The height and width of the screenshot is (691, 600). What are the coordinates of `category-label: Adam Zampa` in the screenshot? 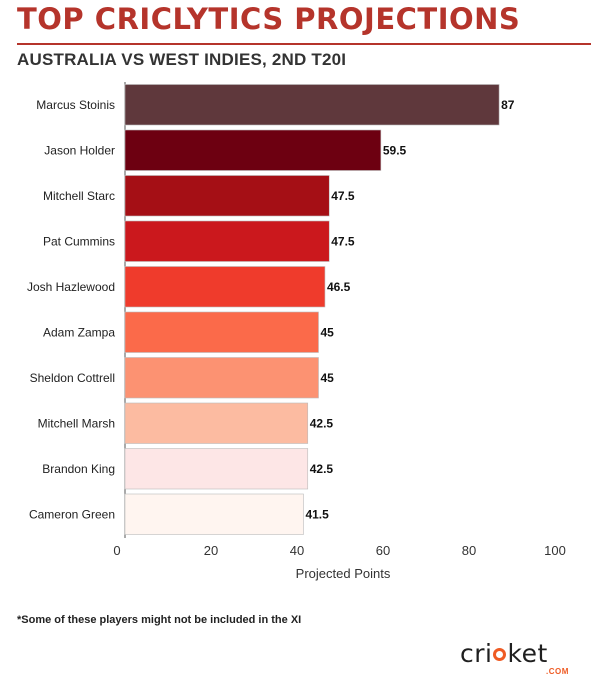 It's located at (79, 332).